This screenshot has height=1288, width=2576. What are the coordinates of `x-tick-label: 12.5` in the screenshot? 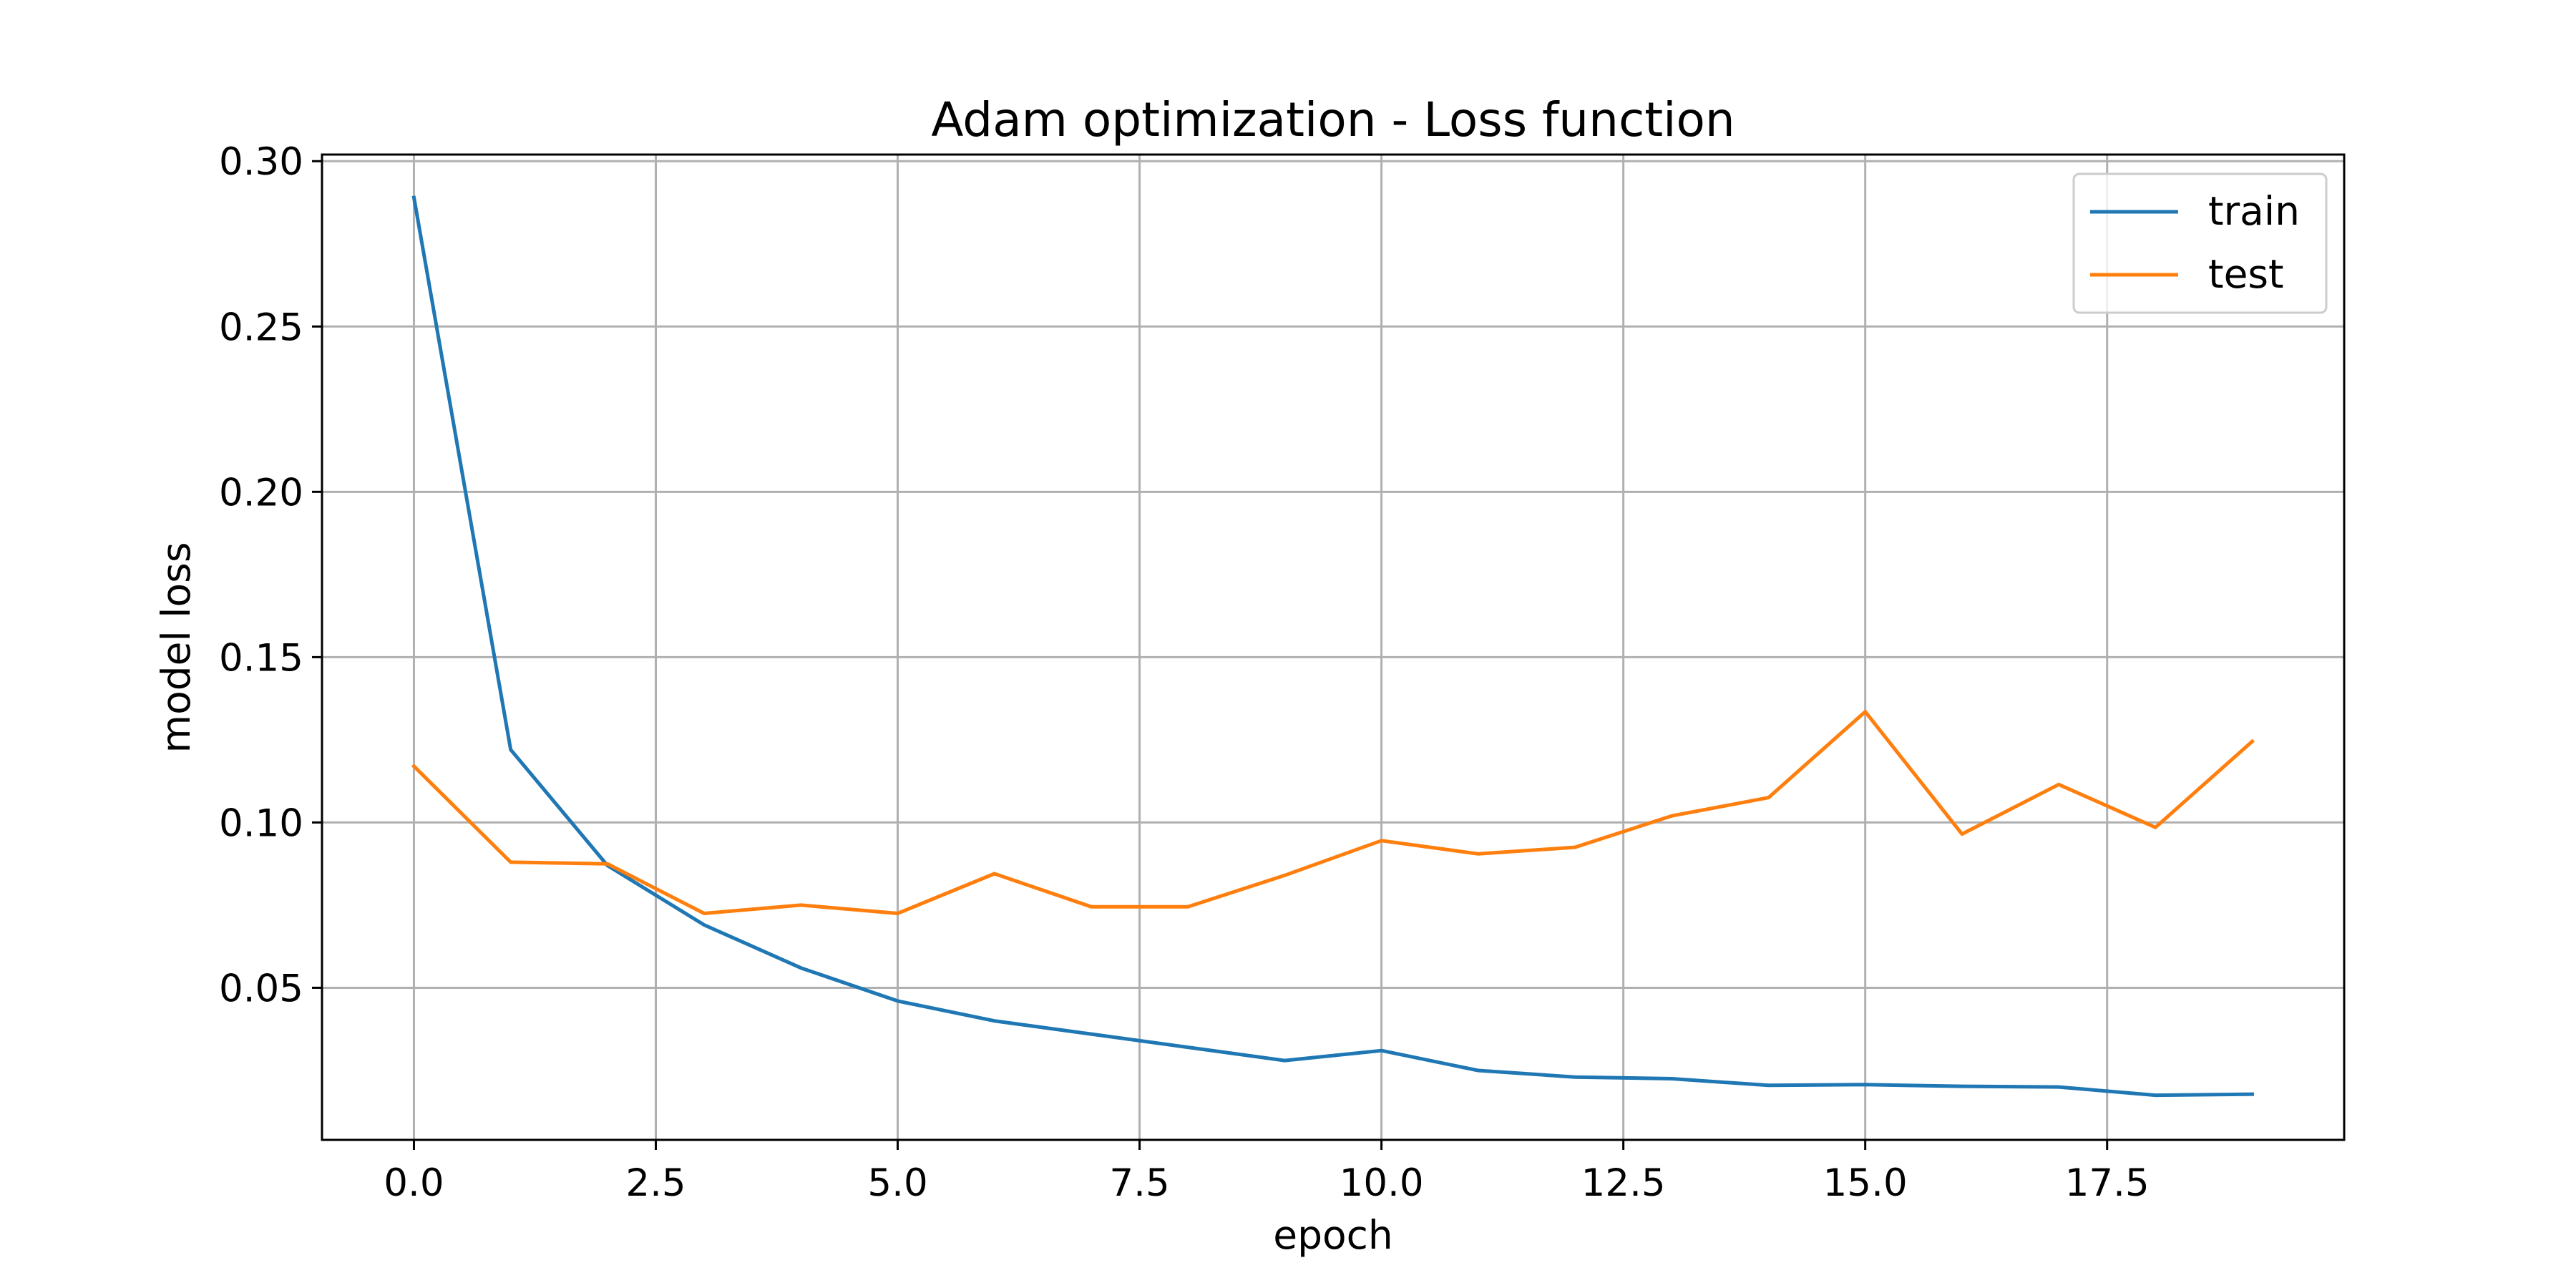 It's located at (1623, 1183).